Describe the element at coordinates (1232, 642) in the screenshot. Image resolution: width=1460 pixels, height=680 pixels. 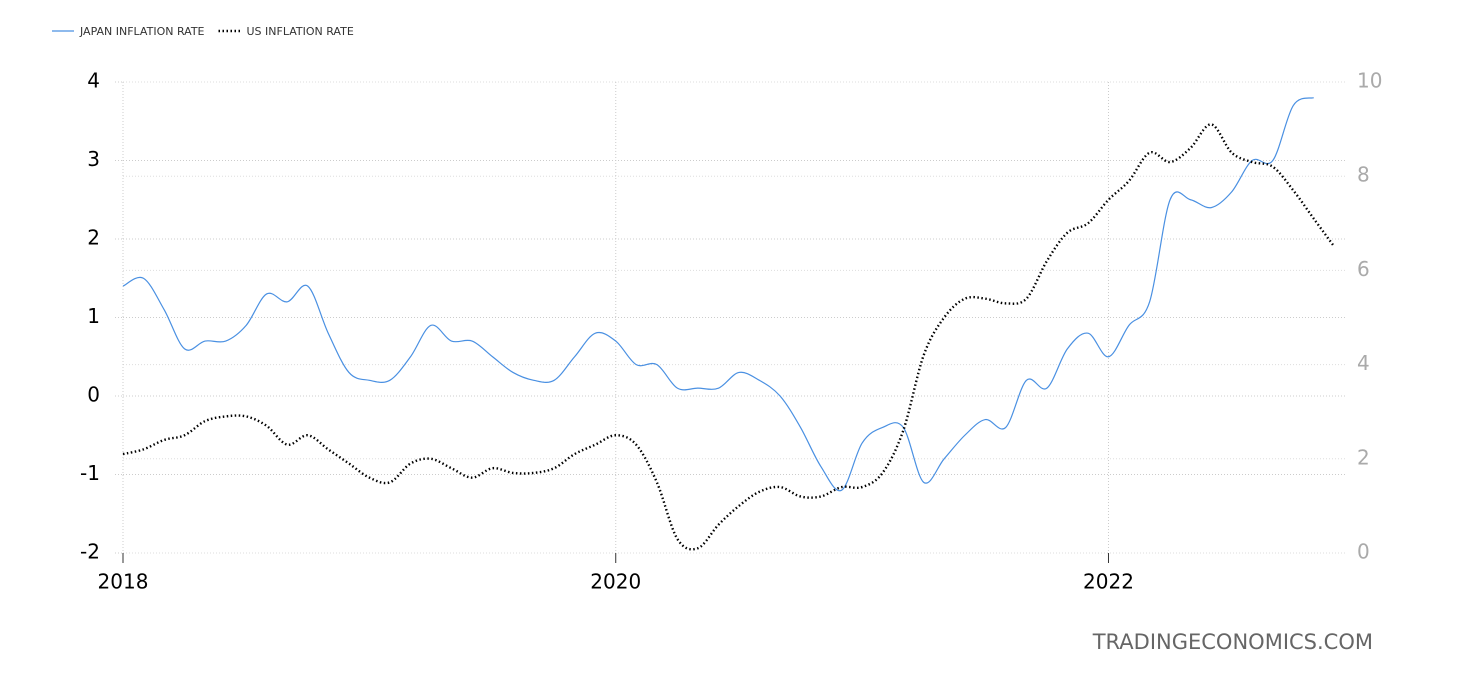
I see `watermark: TRADINGECONOMICS.COM` at that location.